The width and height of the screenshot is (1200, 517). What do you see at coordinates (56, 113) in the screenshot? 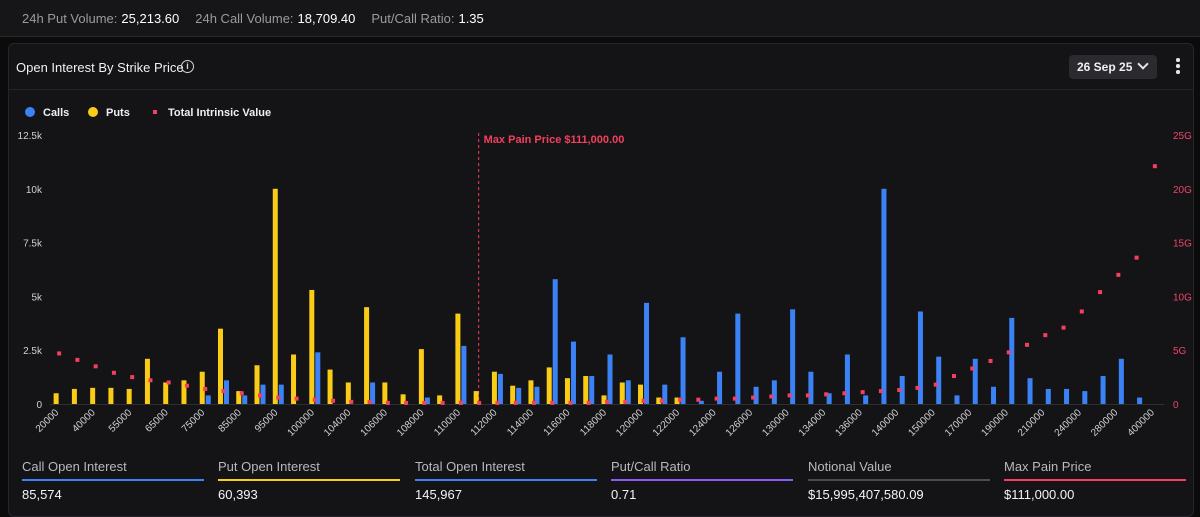
I see `legend-label: Calls` at bounding box center [56, 113].